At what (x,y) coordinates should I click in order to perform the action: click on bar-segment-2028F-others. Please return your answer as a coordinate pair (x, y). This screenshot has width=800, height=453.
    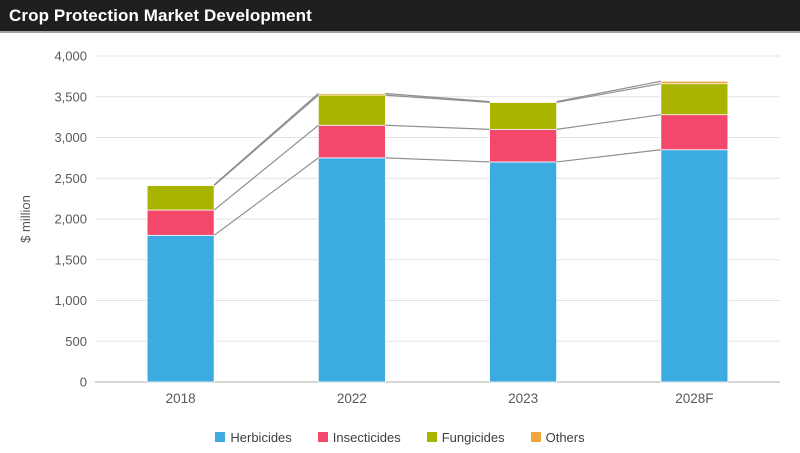
    Looking at the image, I should click on (694, 82).